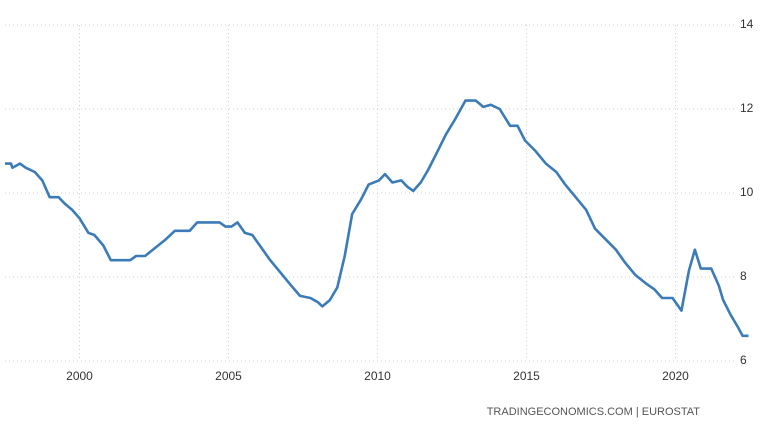  Describe the element at coordinates (747, 108) in the screenshot. I see `y-tick-label: 12` at that location.